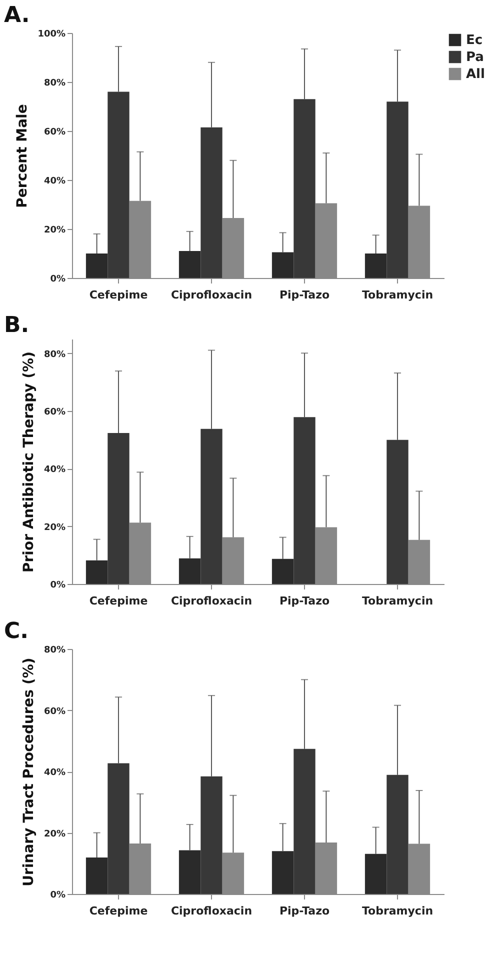  I want to click on y-tick-label: 100%, so click(52, 35).